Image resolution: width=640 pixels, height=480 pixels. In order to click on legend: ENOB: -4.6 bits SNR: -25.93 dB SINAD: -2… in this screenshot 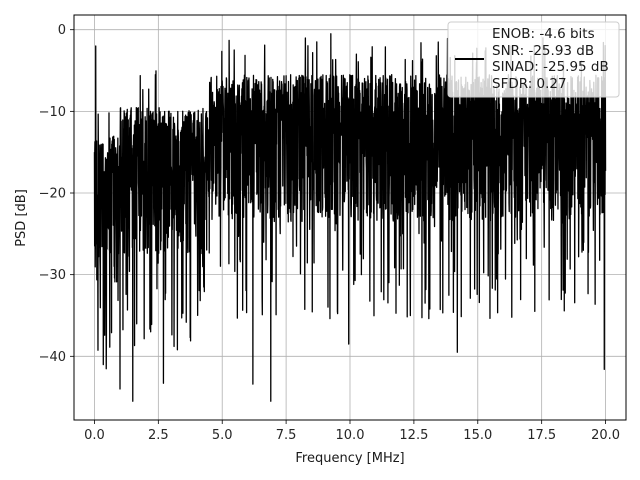, I will do `click(533, 59)`.